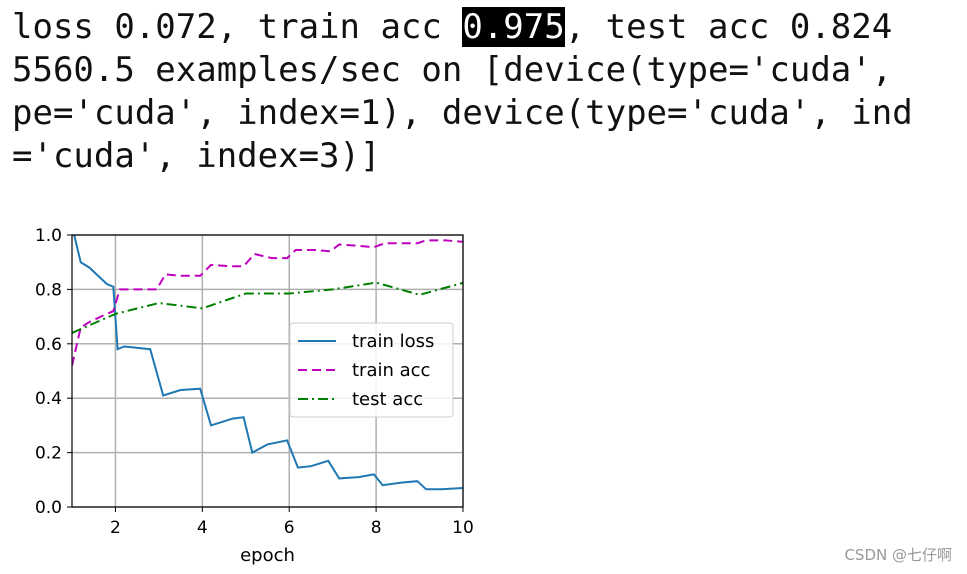 This screenshot has width=967, height=574. Describe the element at coordinates (463, 528) in the screenshot. I see `x-tick-label: 10` at that location.